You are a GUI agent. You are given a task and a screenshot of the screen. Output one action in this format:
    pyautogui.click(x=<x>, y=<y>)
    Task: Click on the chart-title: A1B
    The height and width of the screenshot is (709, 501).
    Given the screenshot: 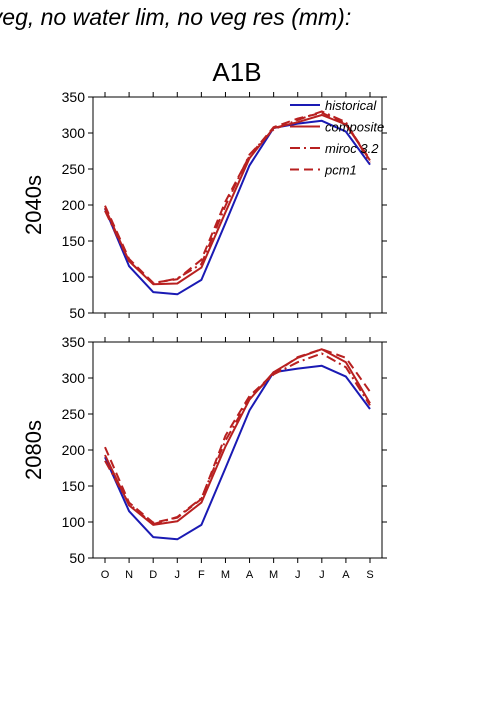 What is the action you would take?
    pyautogui.click(x=236, y=72)
    